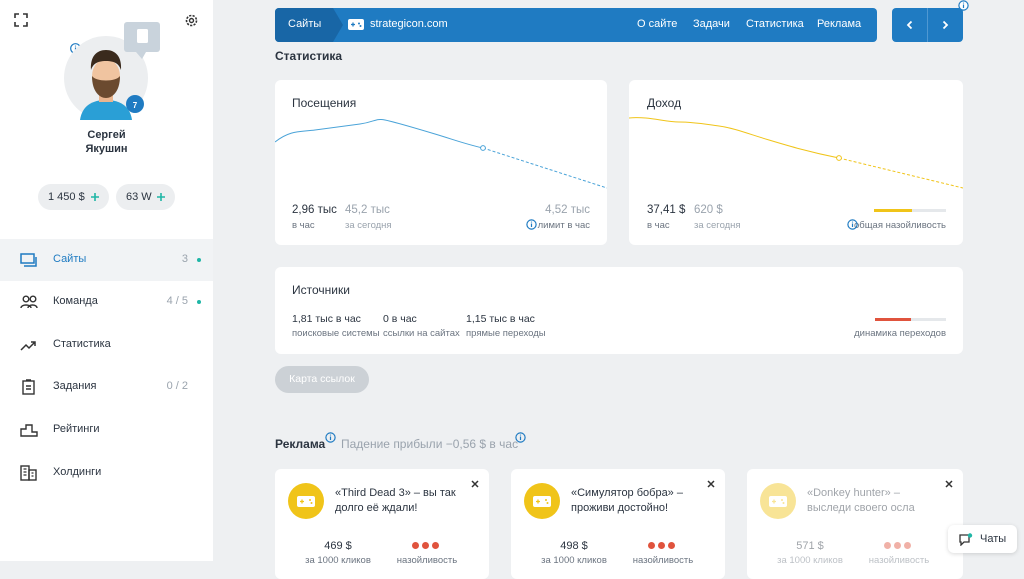  I want to click on ad-price: 469 $, so click(338, 546).